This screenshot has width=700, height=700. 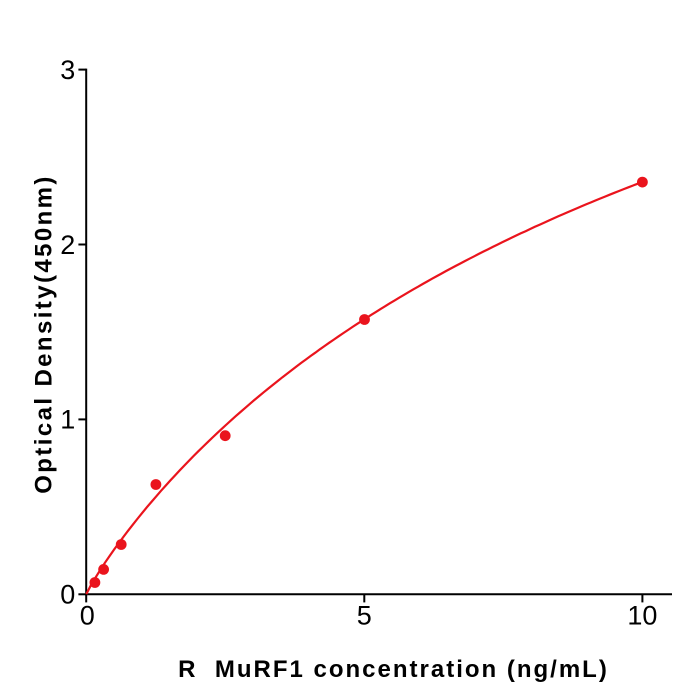 What do you see at coordinates (393, 669) in the screenshot?
I see `svg-text: R MuRF1 concentration (ng/mL)` at bounding box center [393, 669].